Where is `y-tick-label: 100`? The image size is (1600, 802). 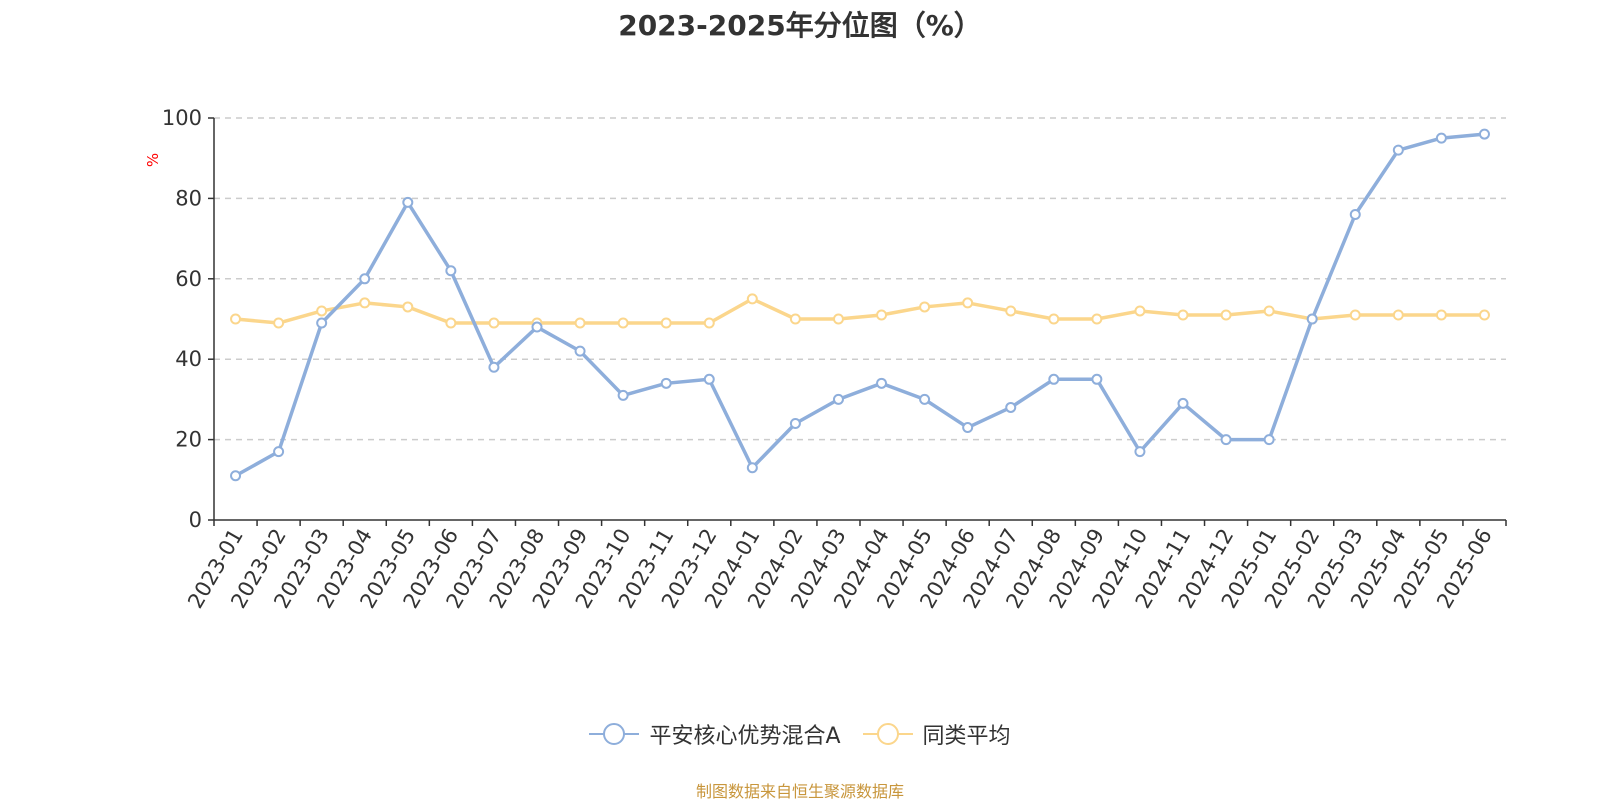 y-tick-label: 100 is located at coordinates (182, 118).